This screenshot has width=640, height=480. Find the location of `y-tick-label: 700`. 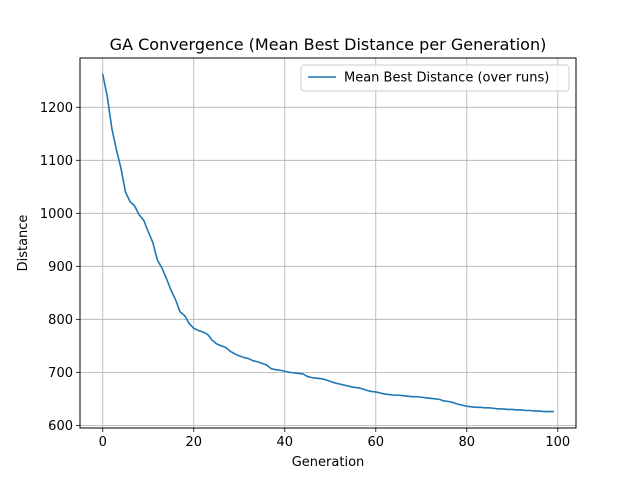

y-tick-label: 700 is located at coordinates (60, 373).